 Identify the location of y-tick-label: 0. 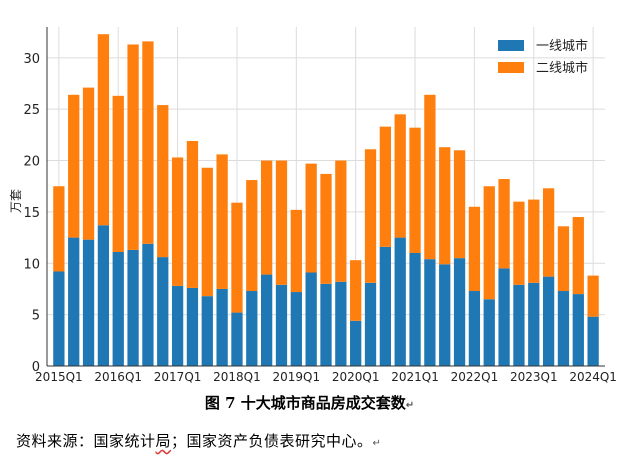
(36, 367).